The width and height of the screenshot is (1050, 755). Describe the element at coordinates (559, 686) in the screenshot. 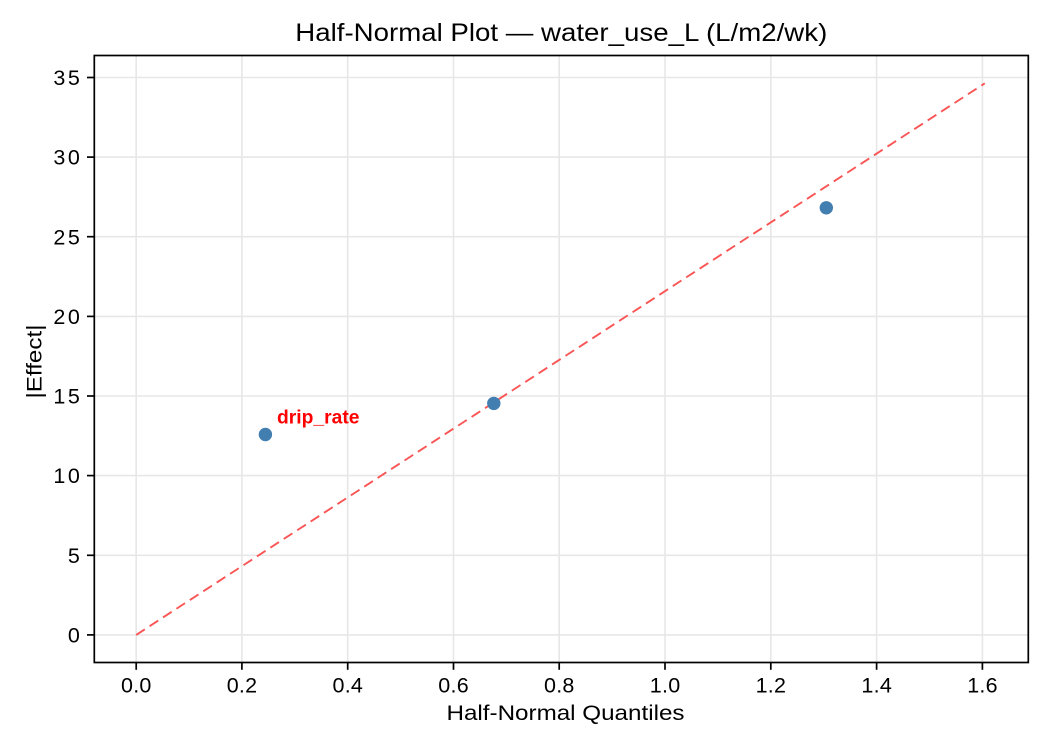

I see `svg-text: 0.8` at that location.